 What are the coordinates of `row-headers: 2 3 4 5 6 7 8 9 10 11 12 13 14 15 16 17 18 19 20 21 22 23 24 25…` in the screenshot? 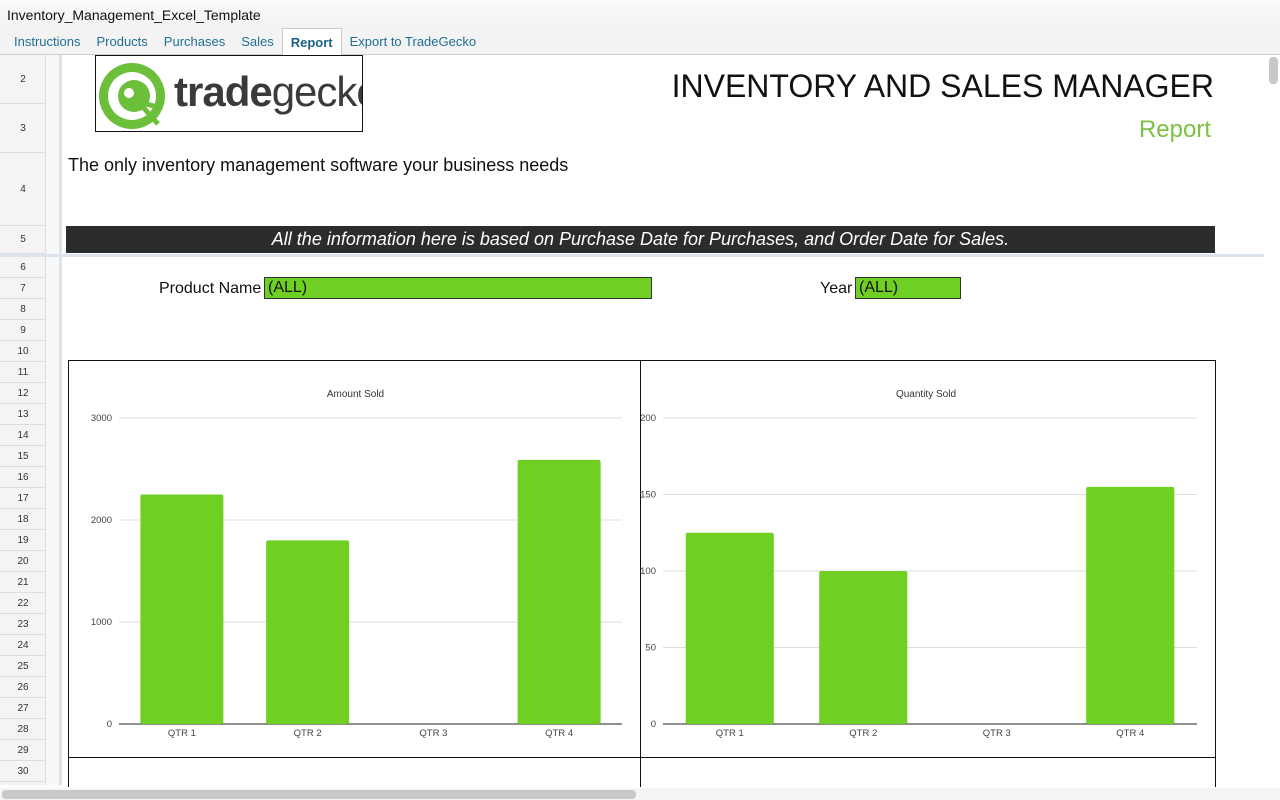 It's located at (23, 420).